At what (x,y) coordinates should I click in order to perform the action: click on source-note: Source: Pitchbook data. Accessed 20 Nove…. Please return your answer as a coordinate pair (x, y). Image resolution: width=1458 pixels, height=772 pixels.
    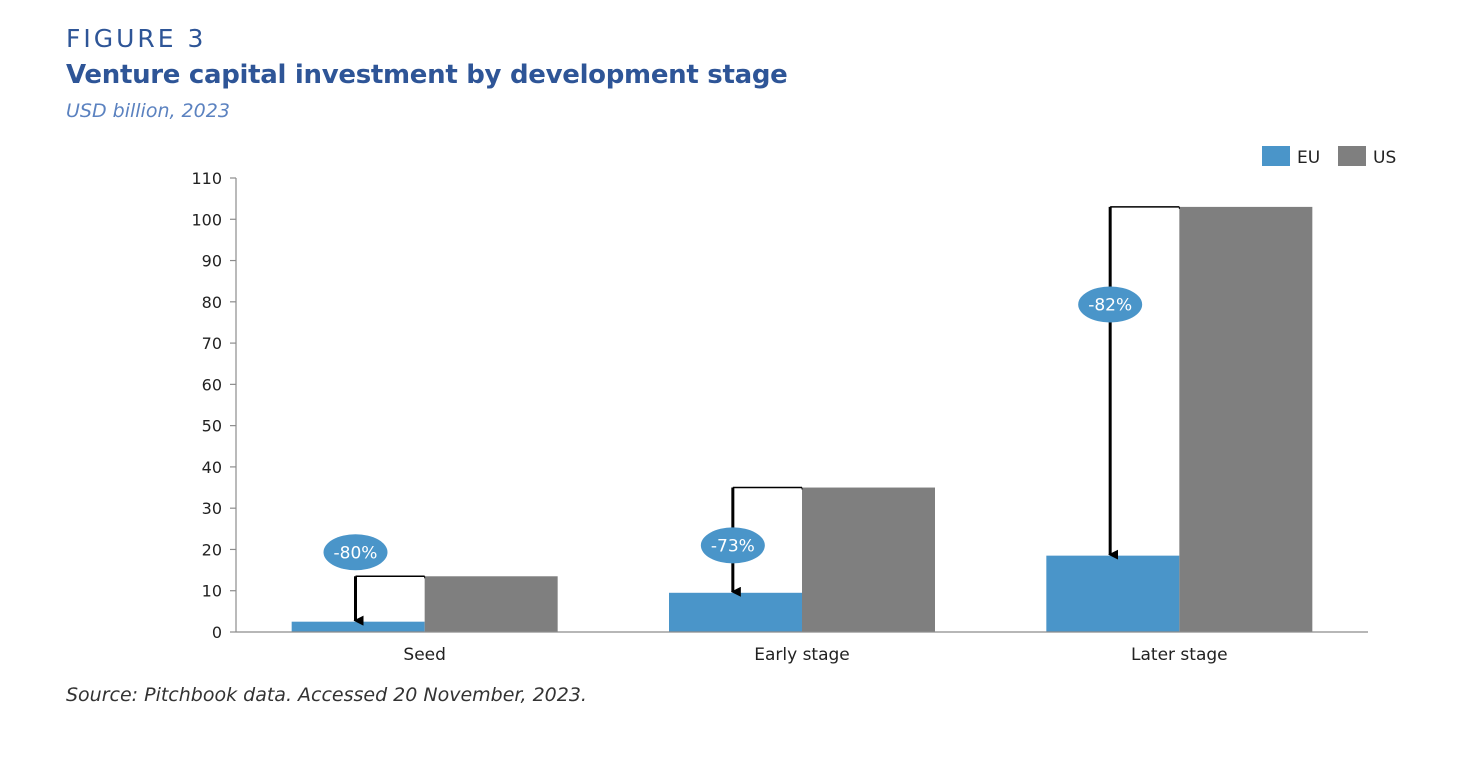
    Looking at the image, I should click on (326, 695).